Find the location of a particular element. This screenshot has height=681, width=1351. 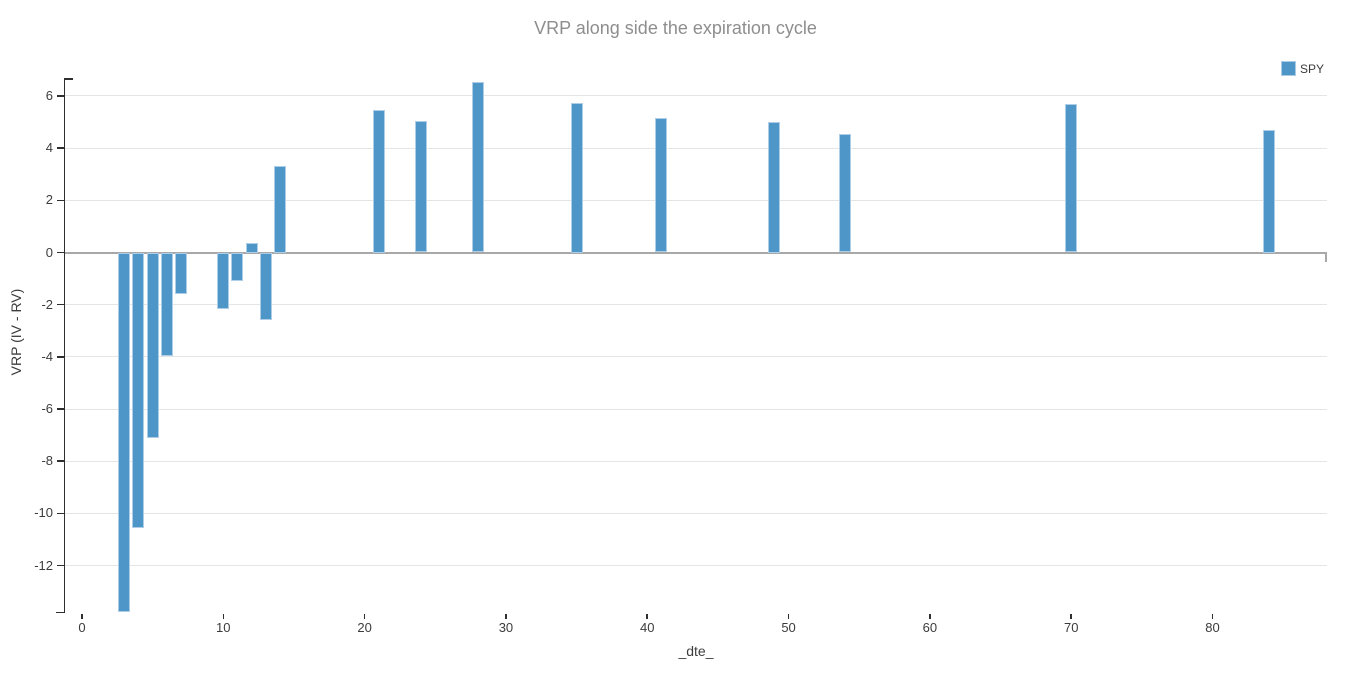

x-tick-label: 60 is located at coordinates (930, 627).